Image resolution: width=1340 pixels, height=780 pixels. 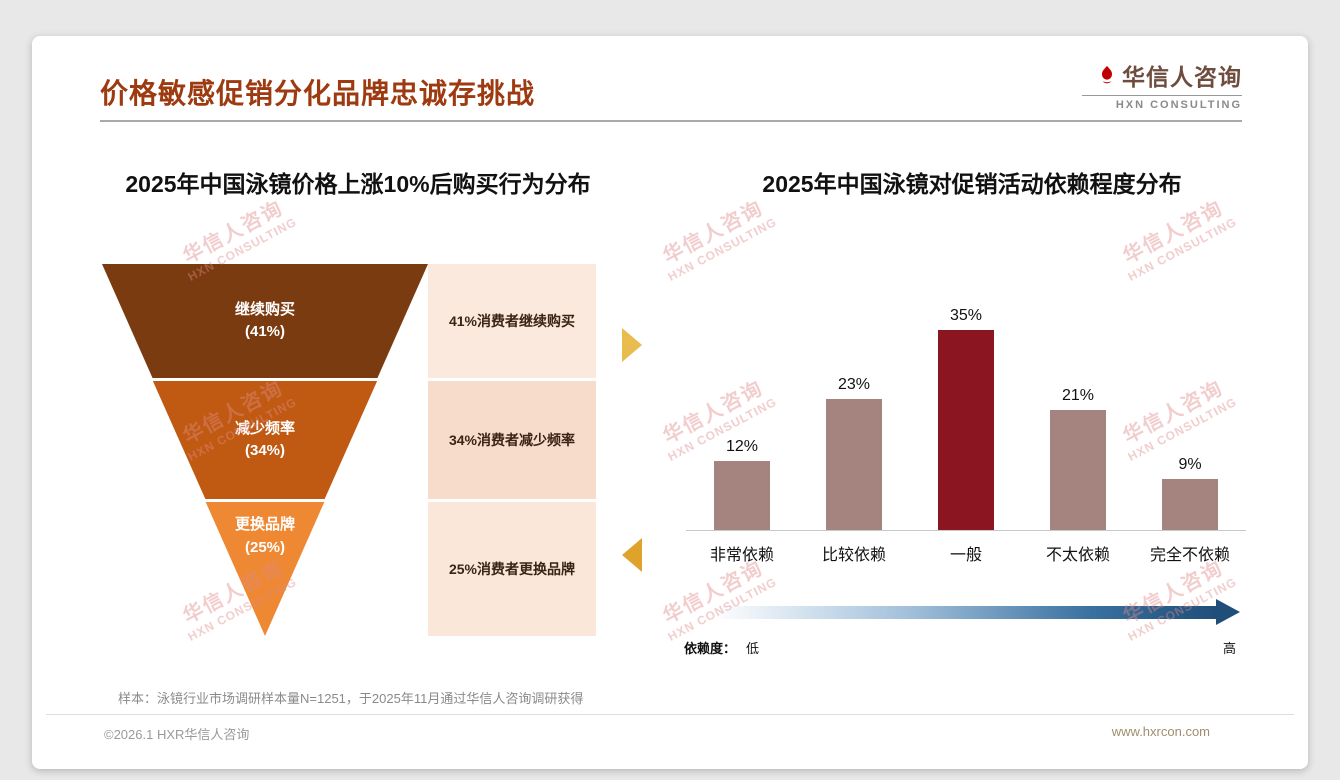 I want to click on bar-value-label: 35%, so click(x=966, y=315).